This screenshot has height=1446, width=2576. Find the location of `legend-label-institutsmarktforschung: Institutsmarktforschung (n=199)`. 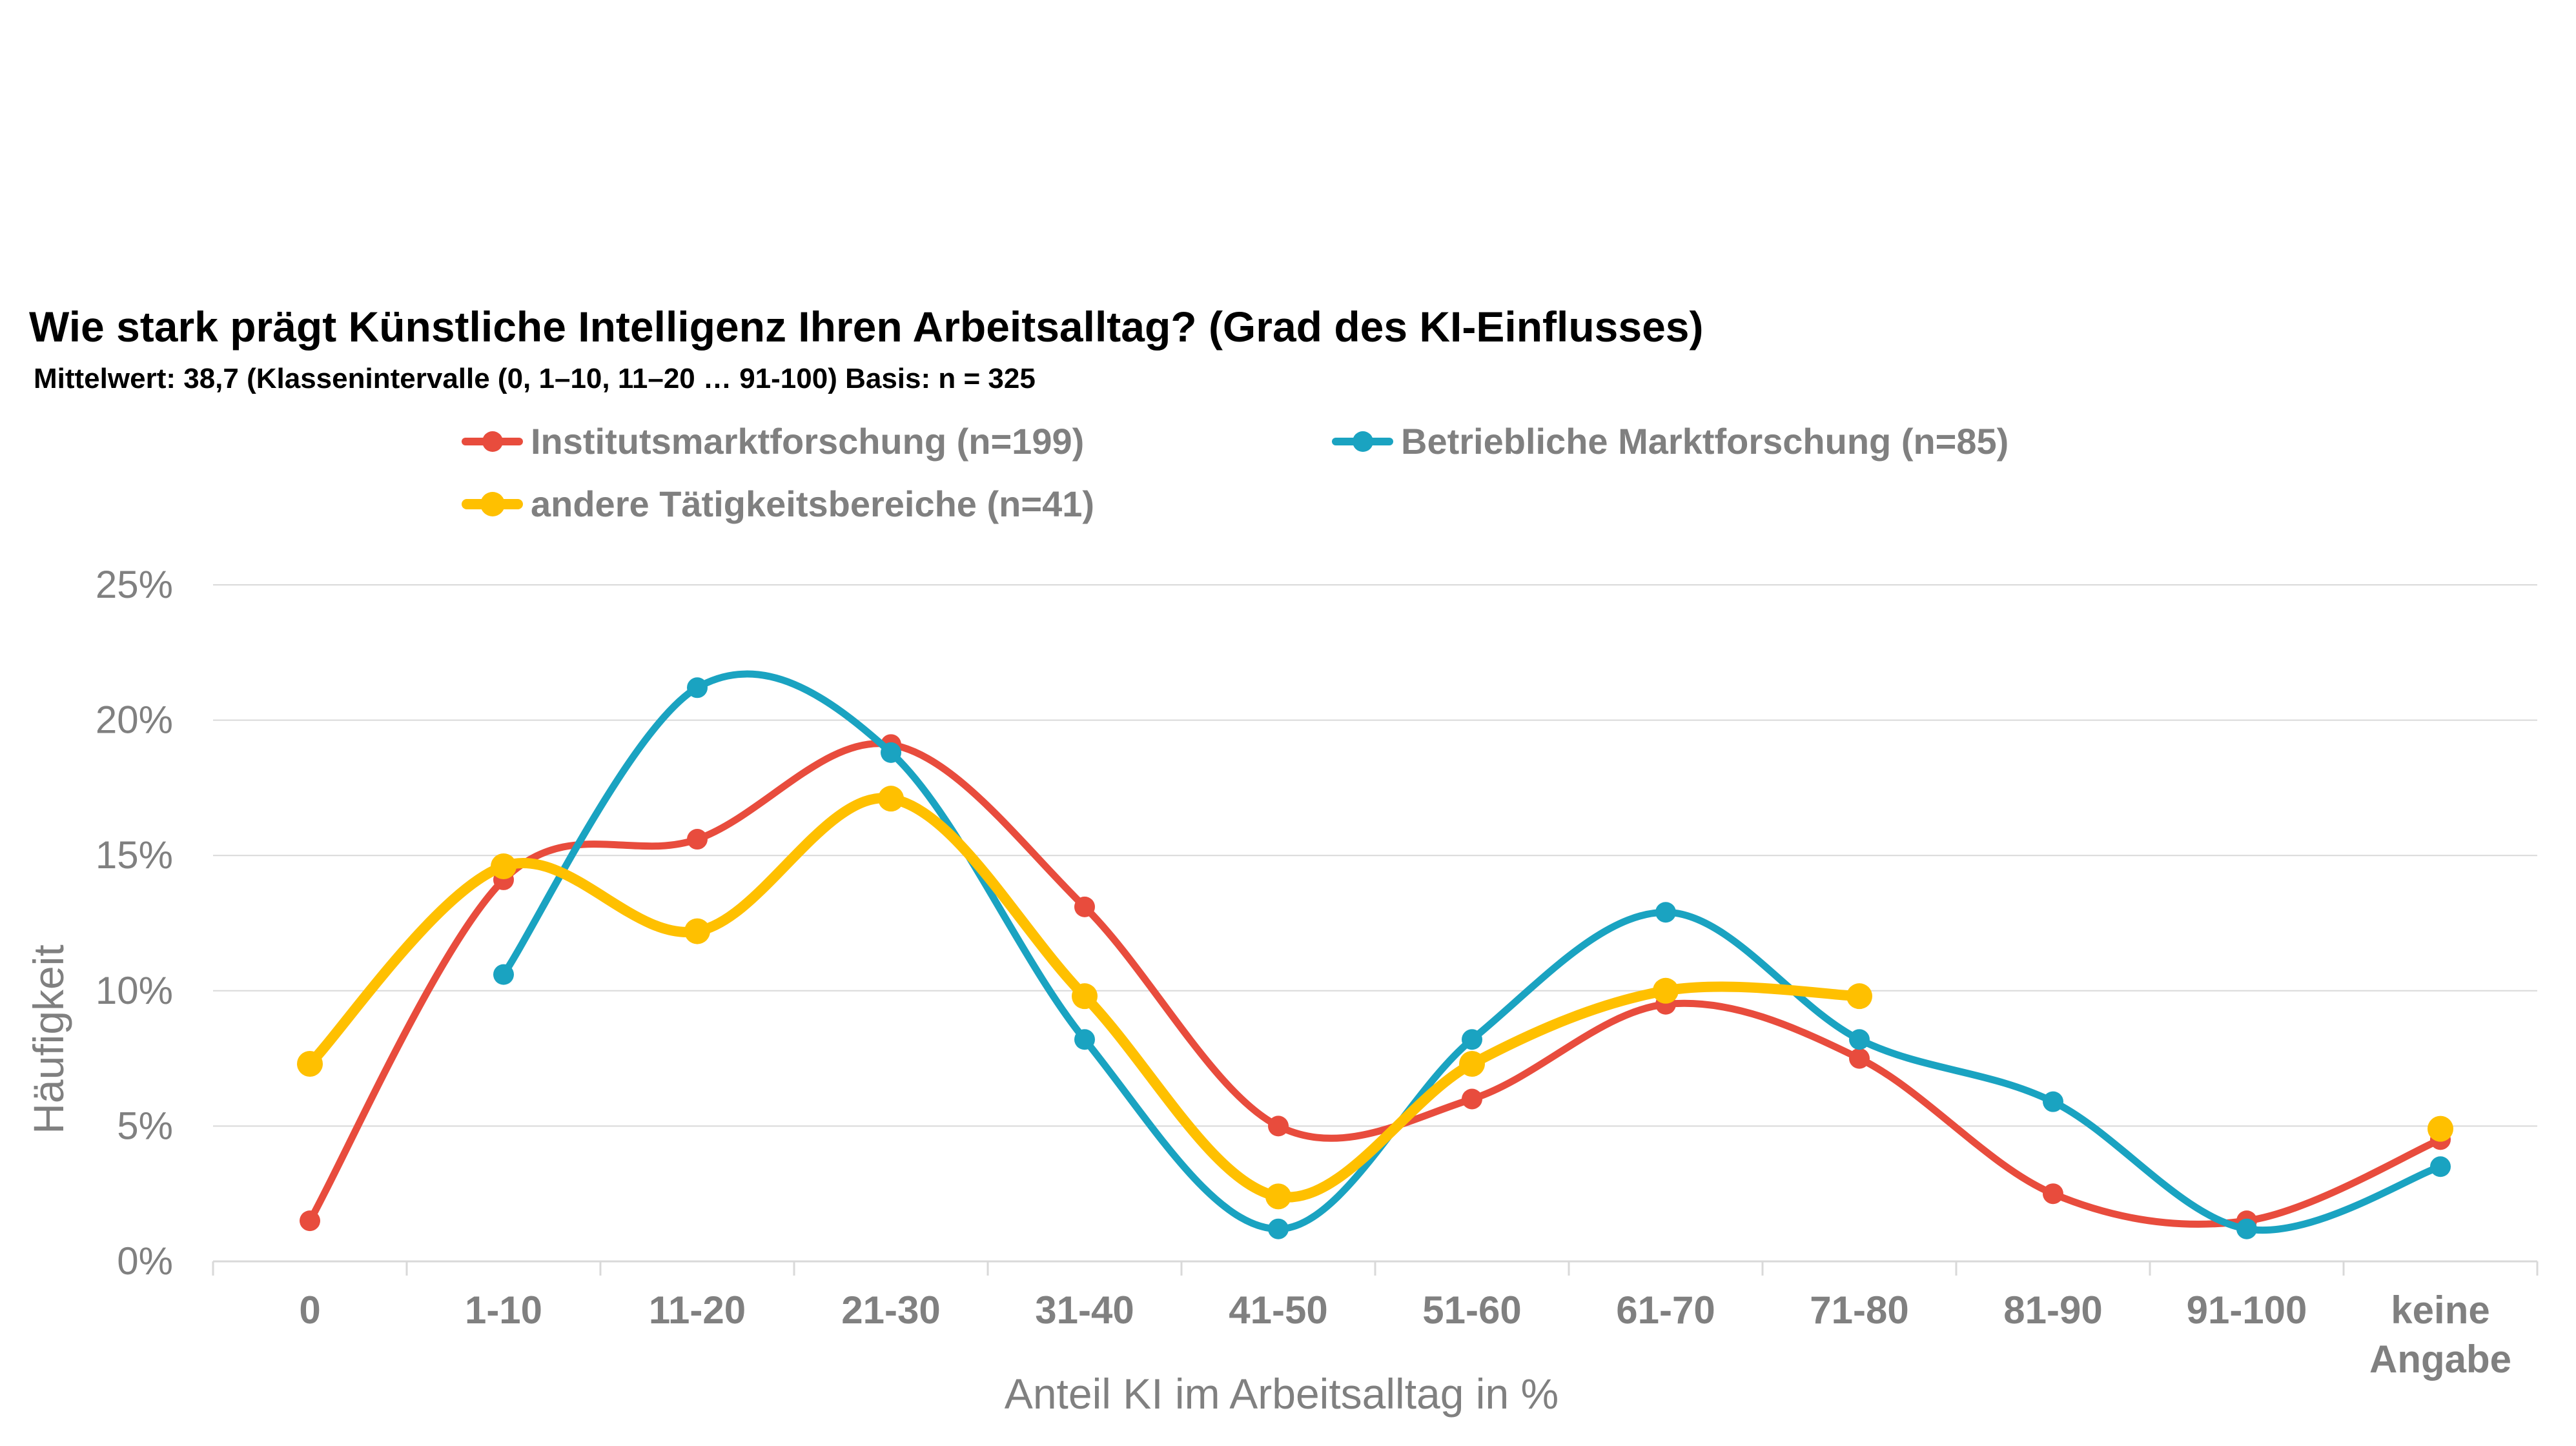

legend-label-institutsmarktforschung: Institutsmarktforschung (n=199) is located at coordinates (808, 441).